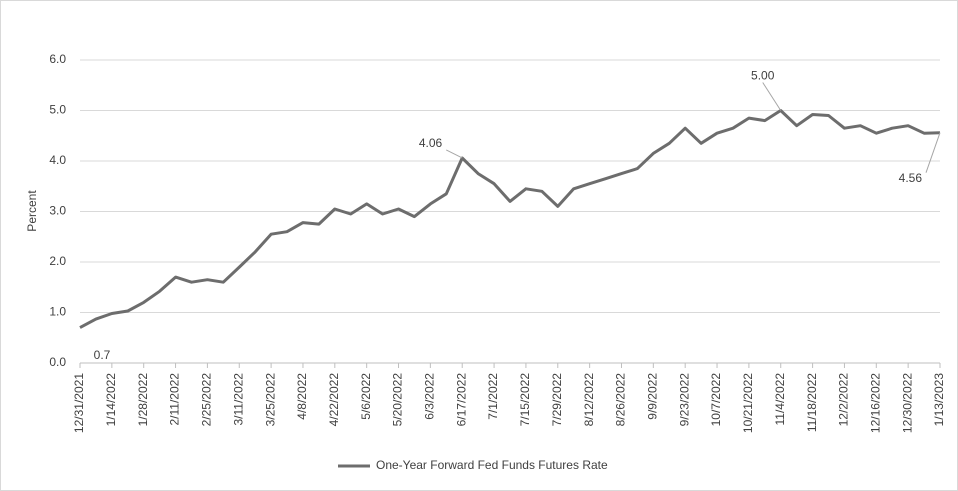  What do you see at coordinates (57, 59) in the screenshot?
I see `y-tick-label: 6.0` at bounding box center [57, 59].